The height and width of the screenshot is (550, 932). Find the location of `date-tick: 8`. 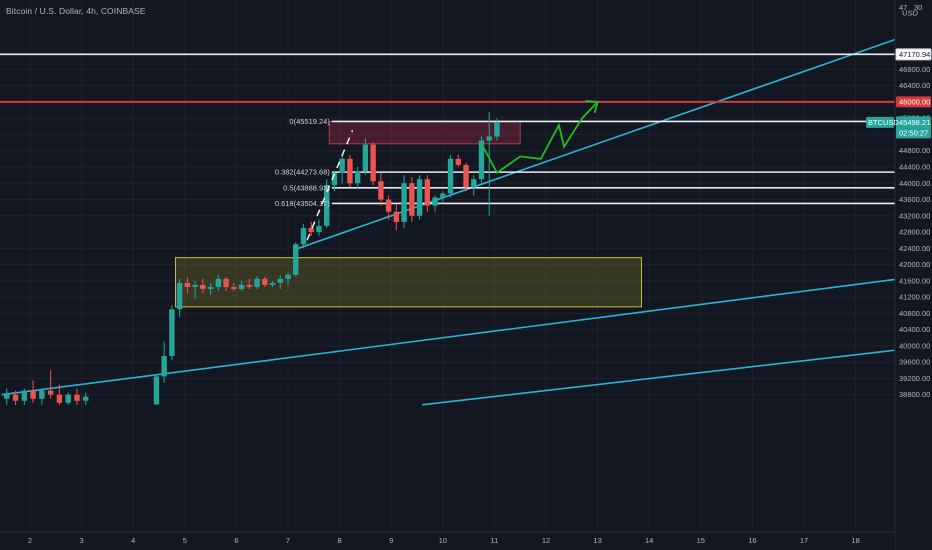

date-tick: 8 is located at coordinates (340, 540).